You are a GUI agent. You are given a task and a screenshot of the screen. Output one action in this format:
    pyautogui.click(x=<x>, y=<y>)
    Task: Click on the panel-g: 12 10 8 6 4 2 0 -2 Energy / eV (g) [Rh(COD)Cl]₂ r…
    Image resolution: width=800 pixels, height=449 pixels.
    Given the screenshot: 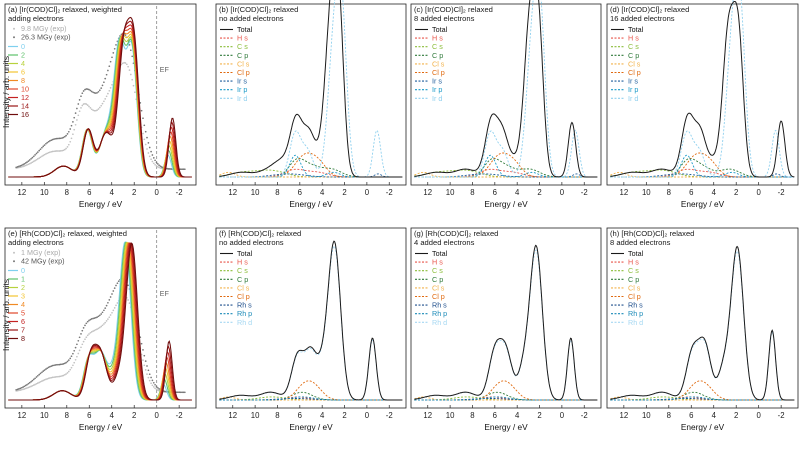 What is the action you would take?
    pyautogui.click(x=506, y=329)
    